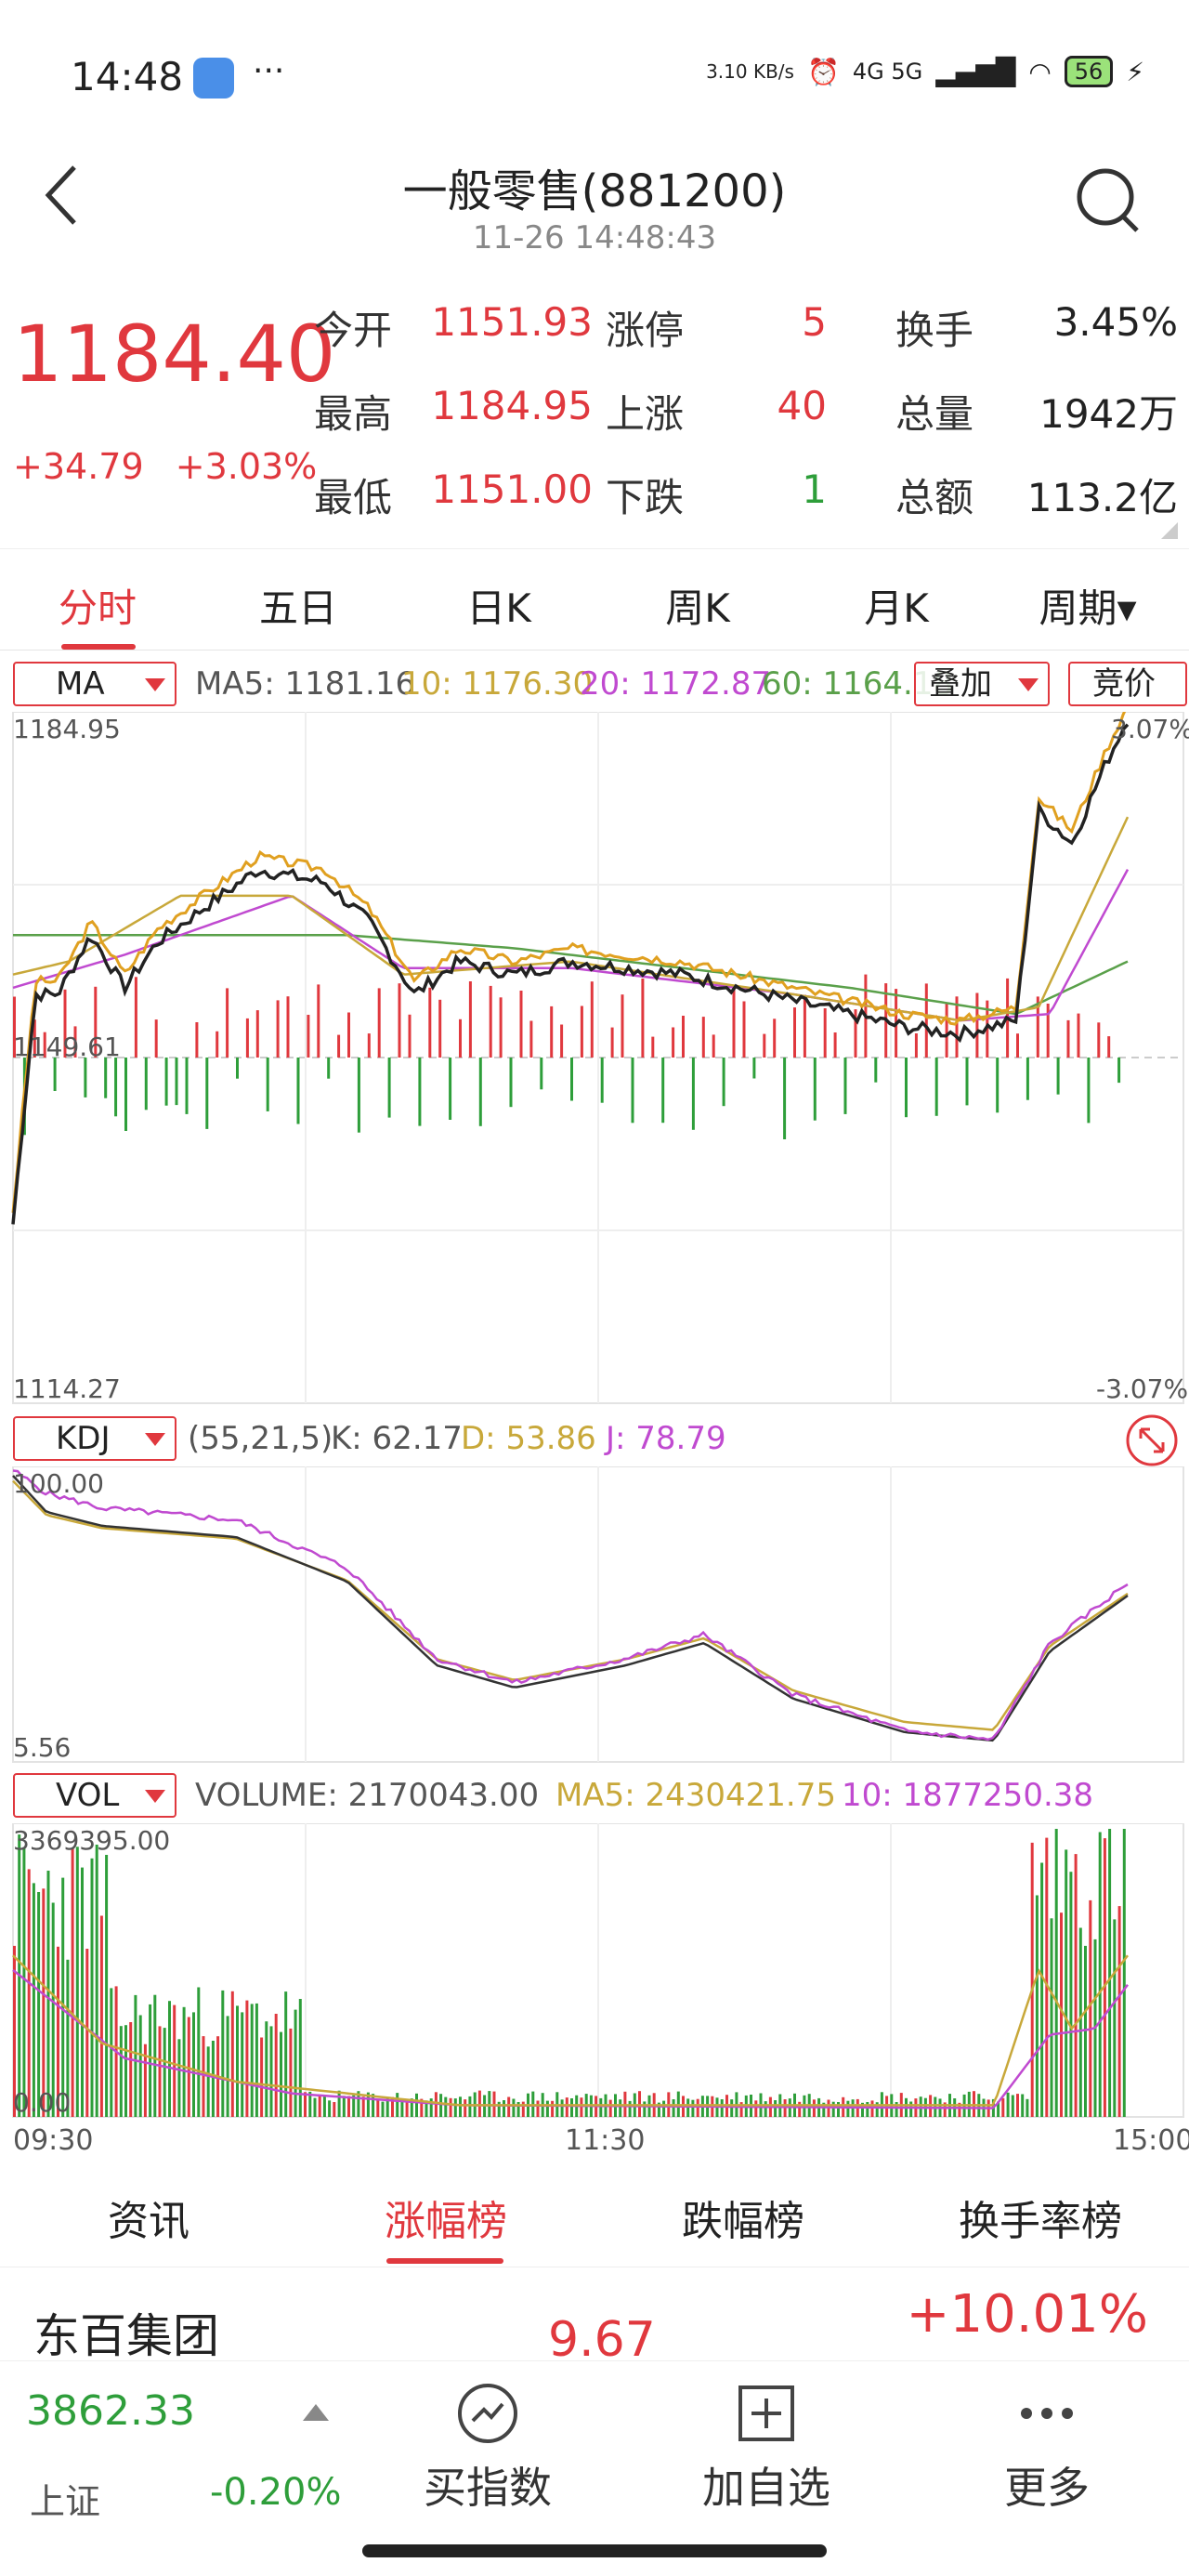 The image size is (1189, 2576). I want to click on index-toggle-icon, so click(316, 2412).